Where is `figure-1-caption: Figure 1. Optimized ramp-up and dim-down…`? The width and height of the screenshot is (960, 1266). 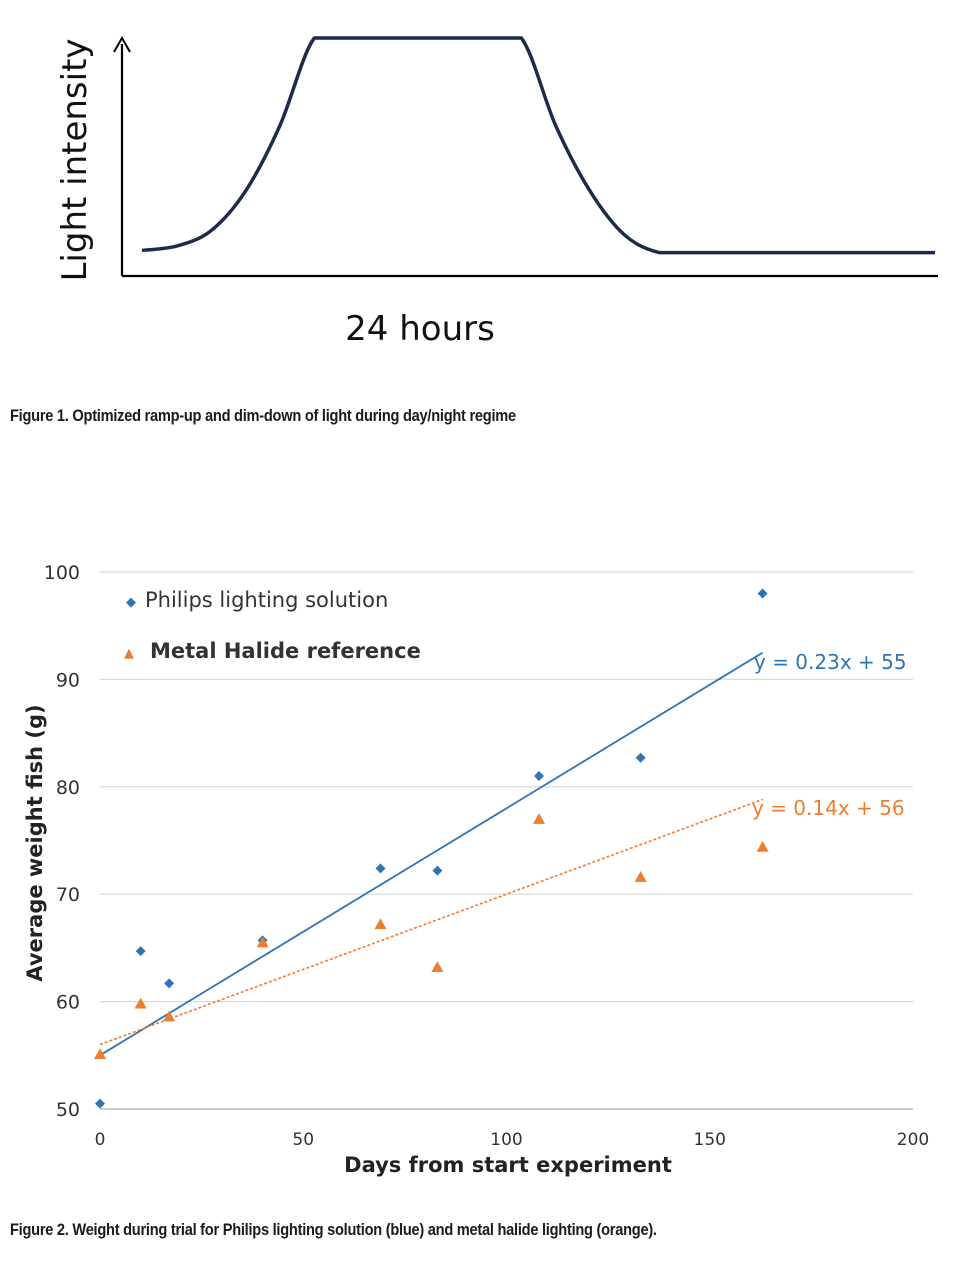
figure-1-caption: Figure 1. Optimized ramp-up and dim-down… is located at coordinates (263, 415).